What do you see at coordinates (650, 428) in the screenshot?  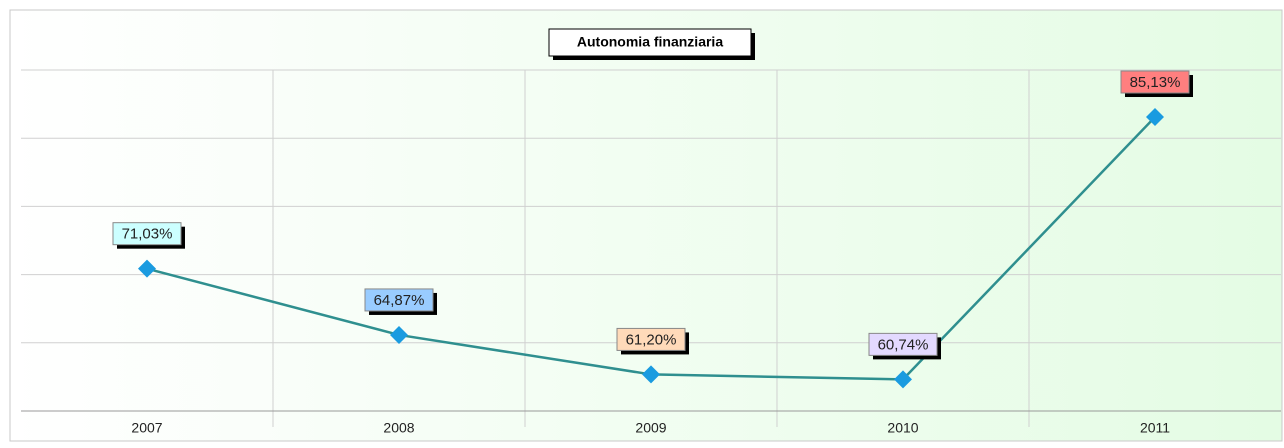 I see `x-tick-label: 2009` at bounding box center [650, 428].